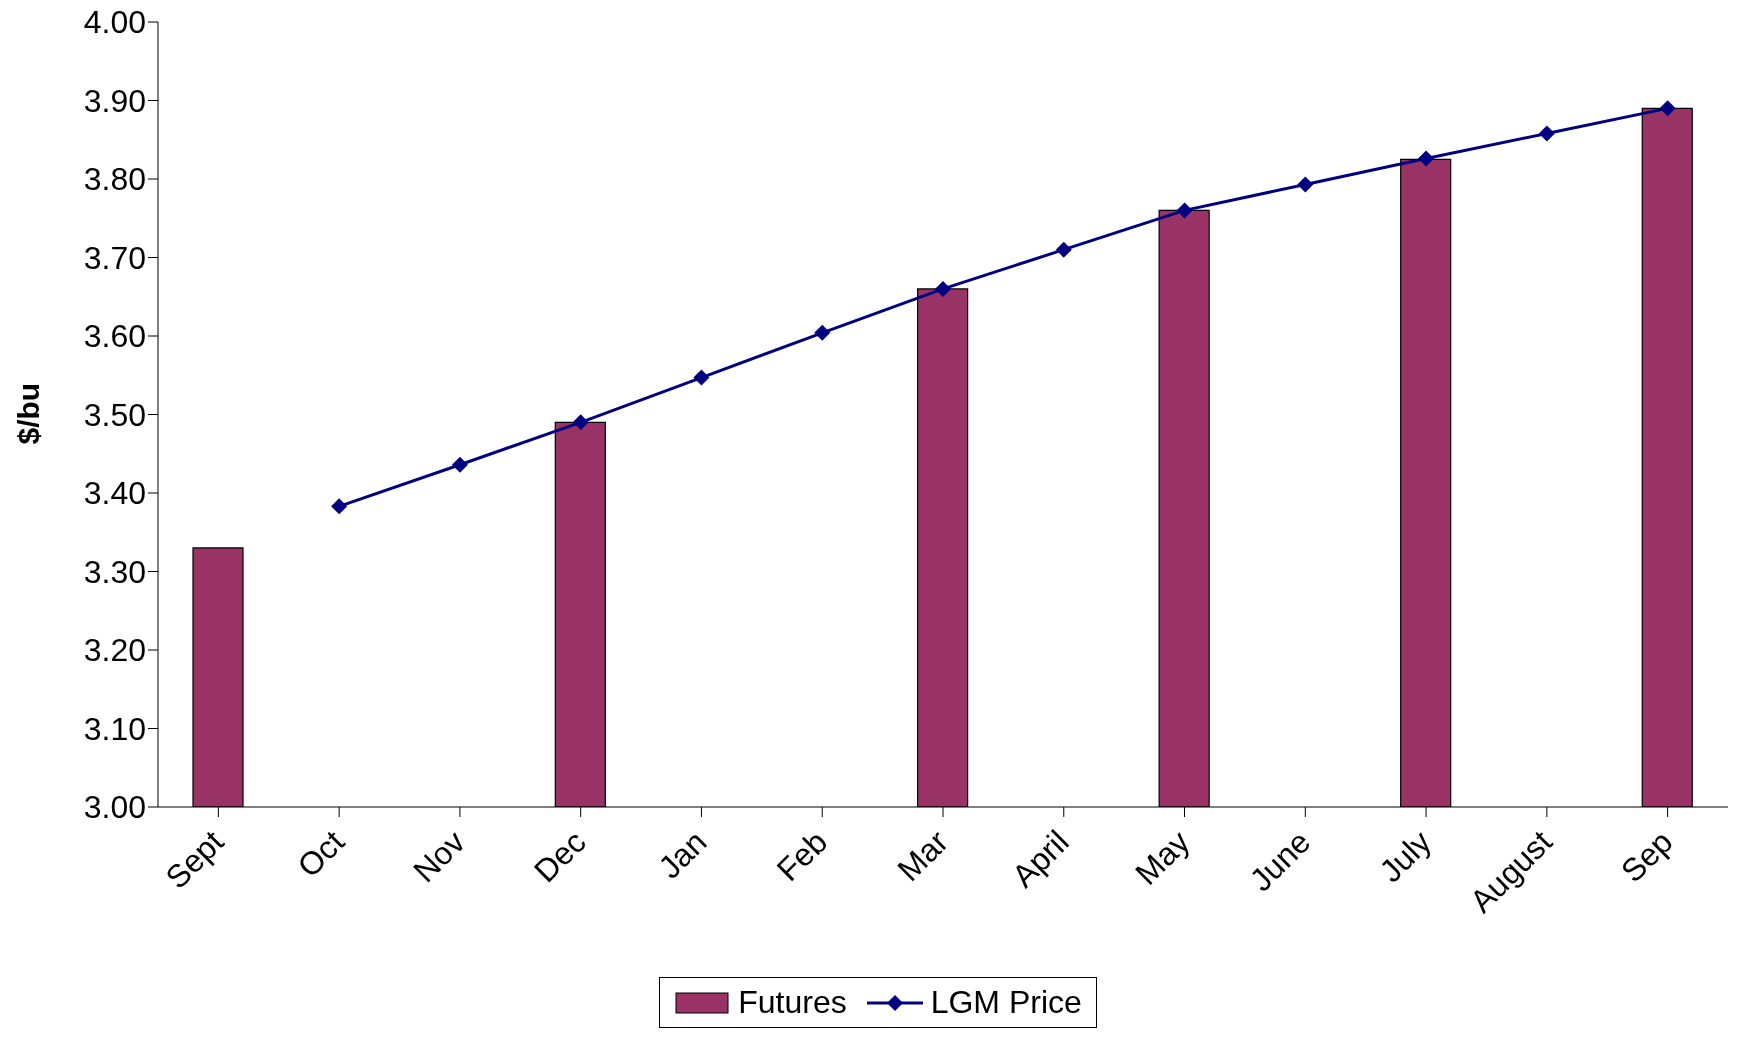  I want to click on y-tick-label: 3.00, so click(114, 807).